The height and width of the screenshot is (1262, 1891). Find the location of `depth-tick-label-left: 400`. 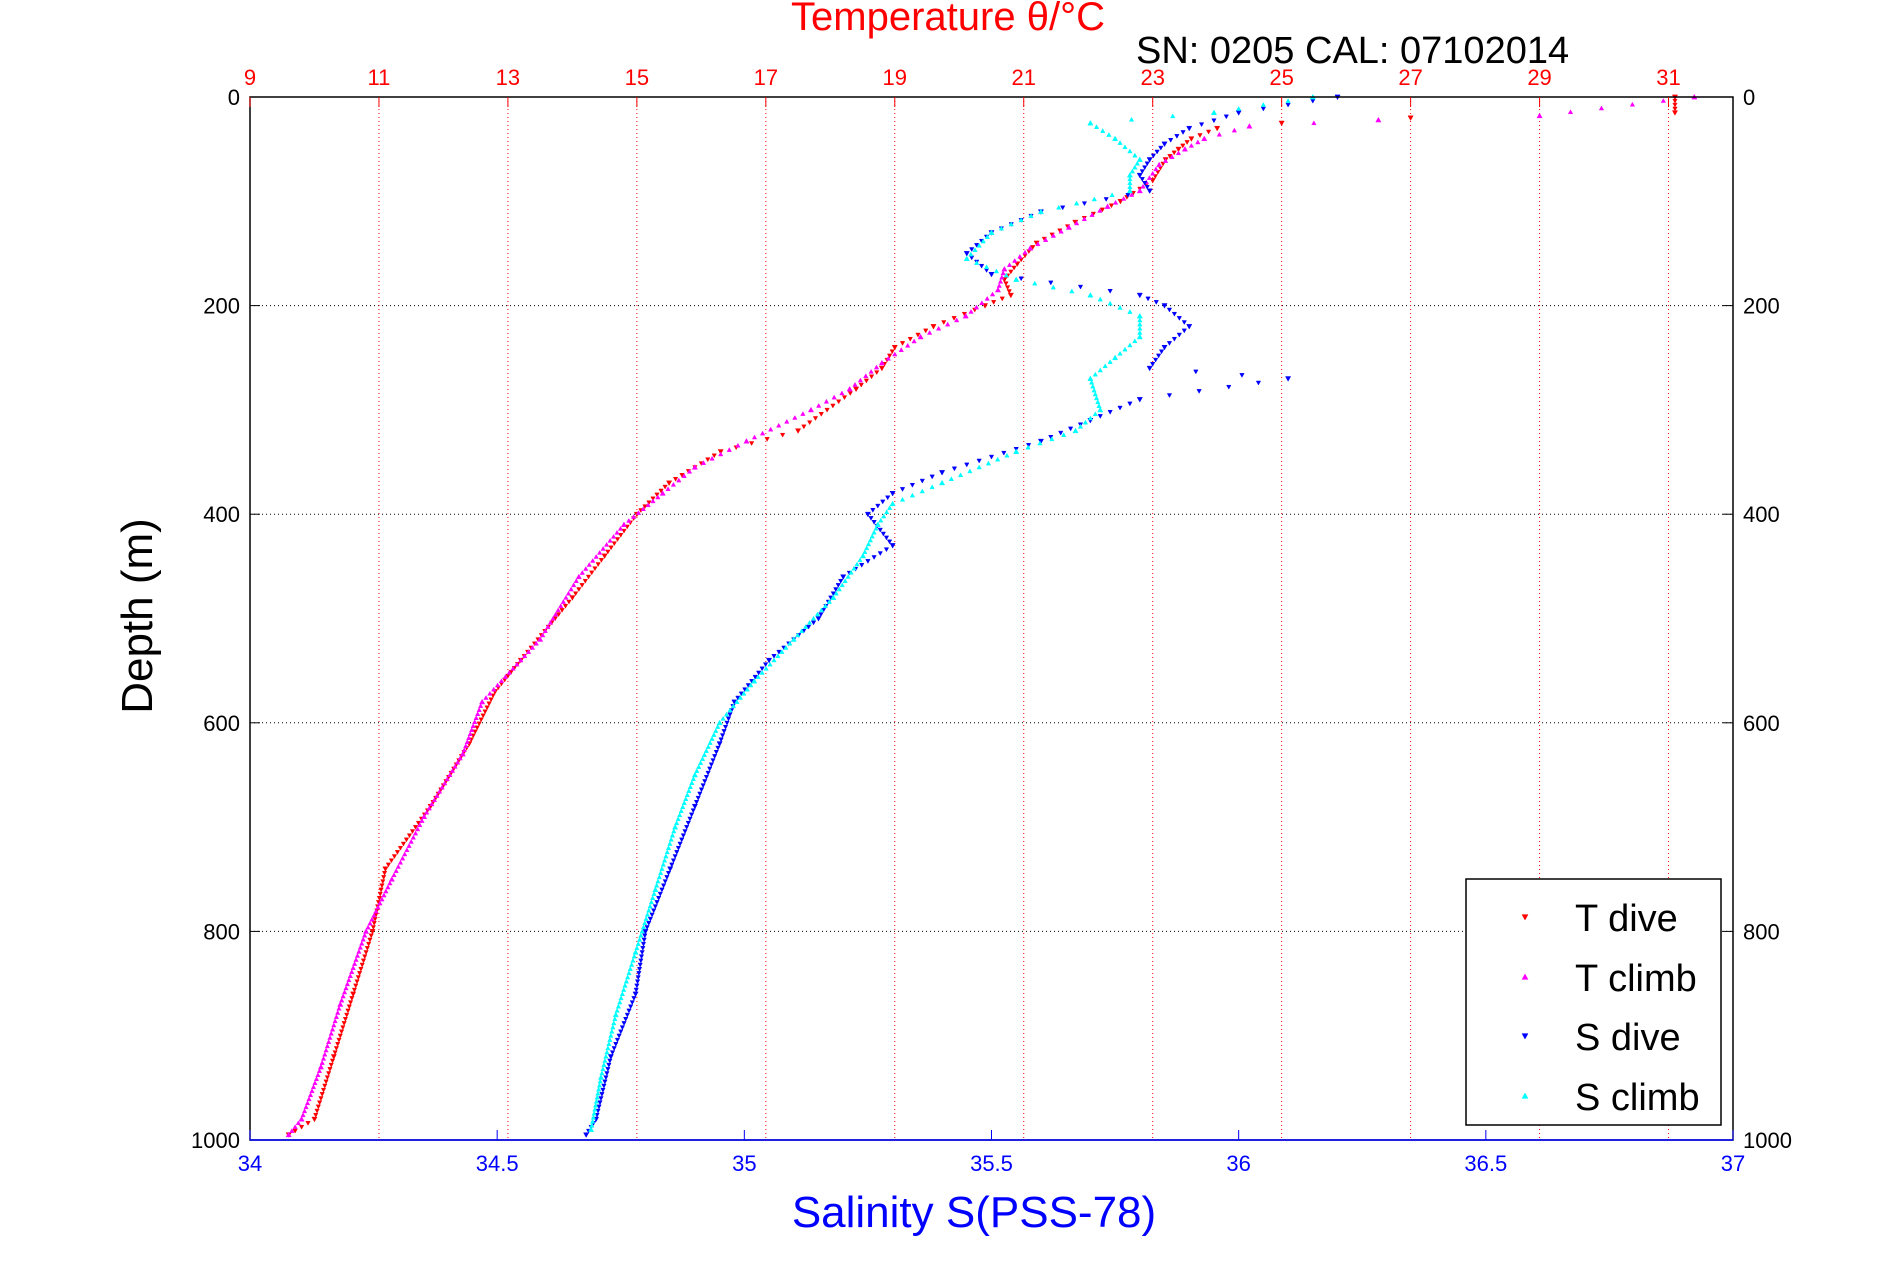

depth-tick-label-left: 400 is located at coordinates (221, 514).